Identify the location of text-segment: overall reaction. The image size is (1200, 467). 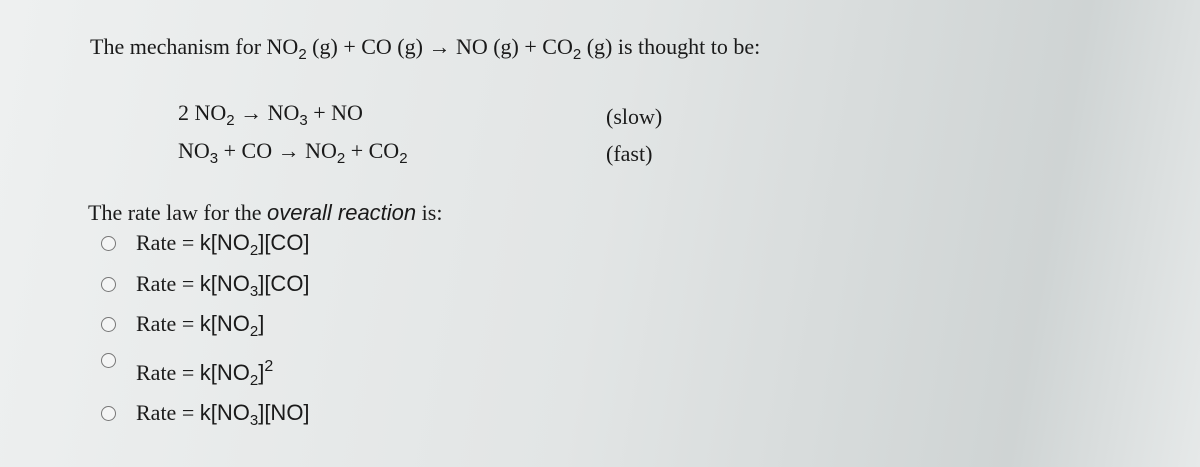
(341, 212).